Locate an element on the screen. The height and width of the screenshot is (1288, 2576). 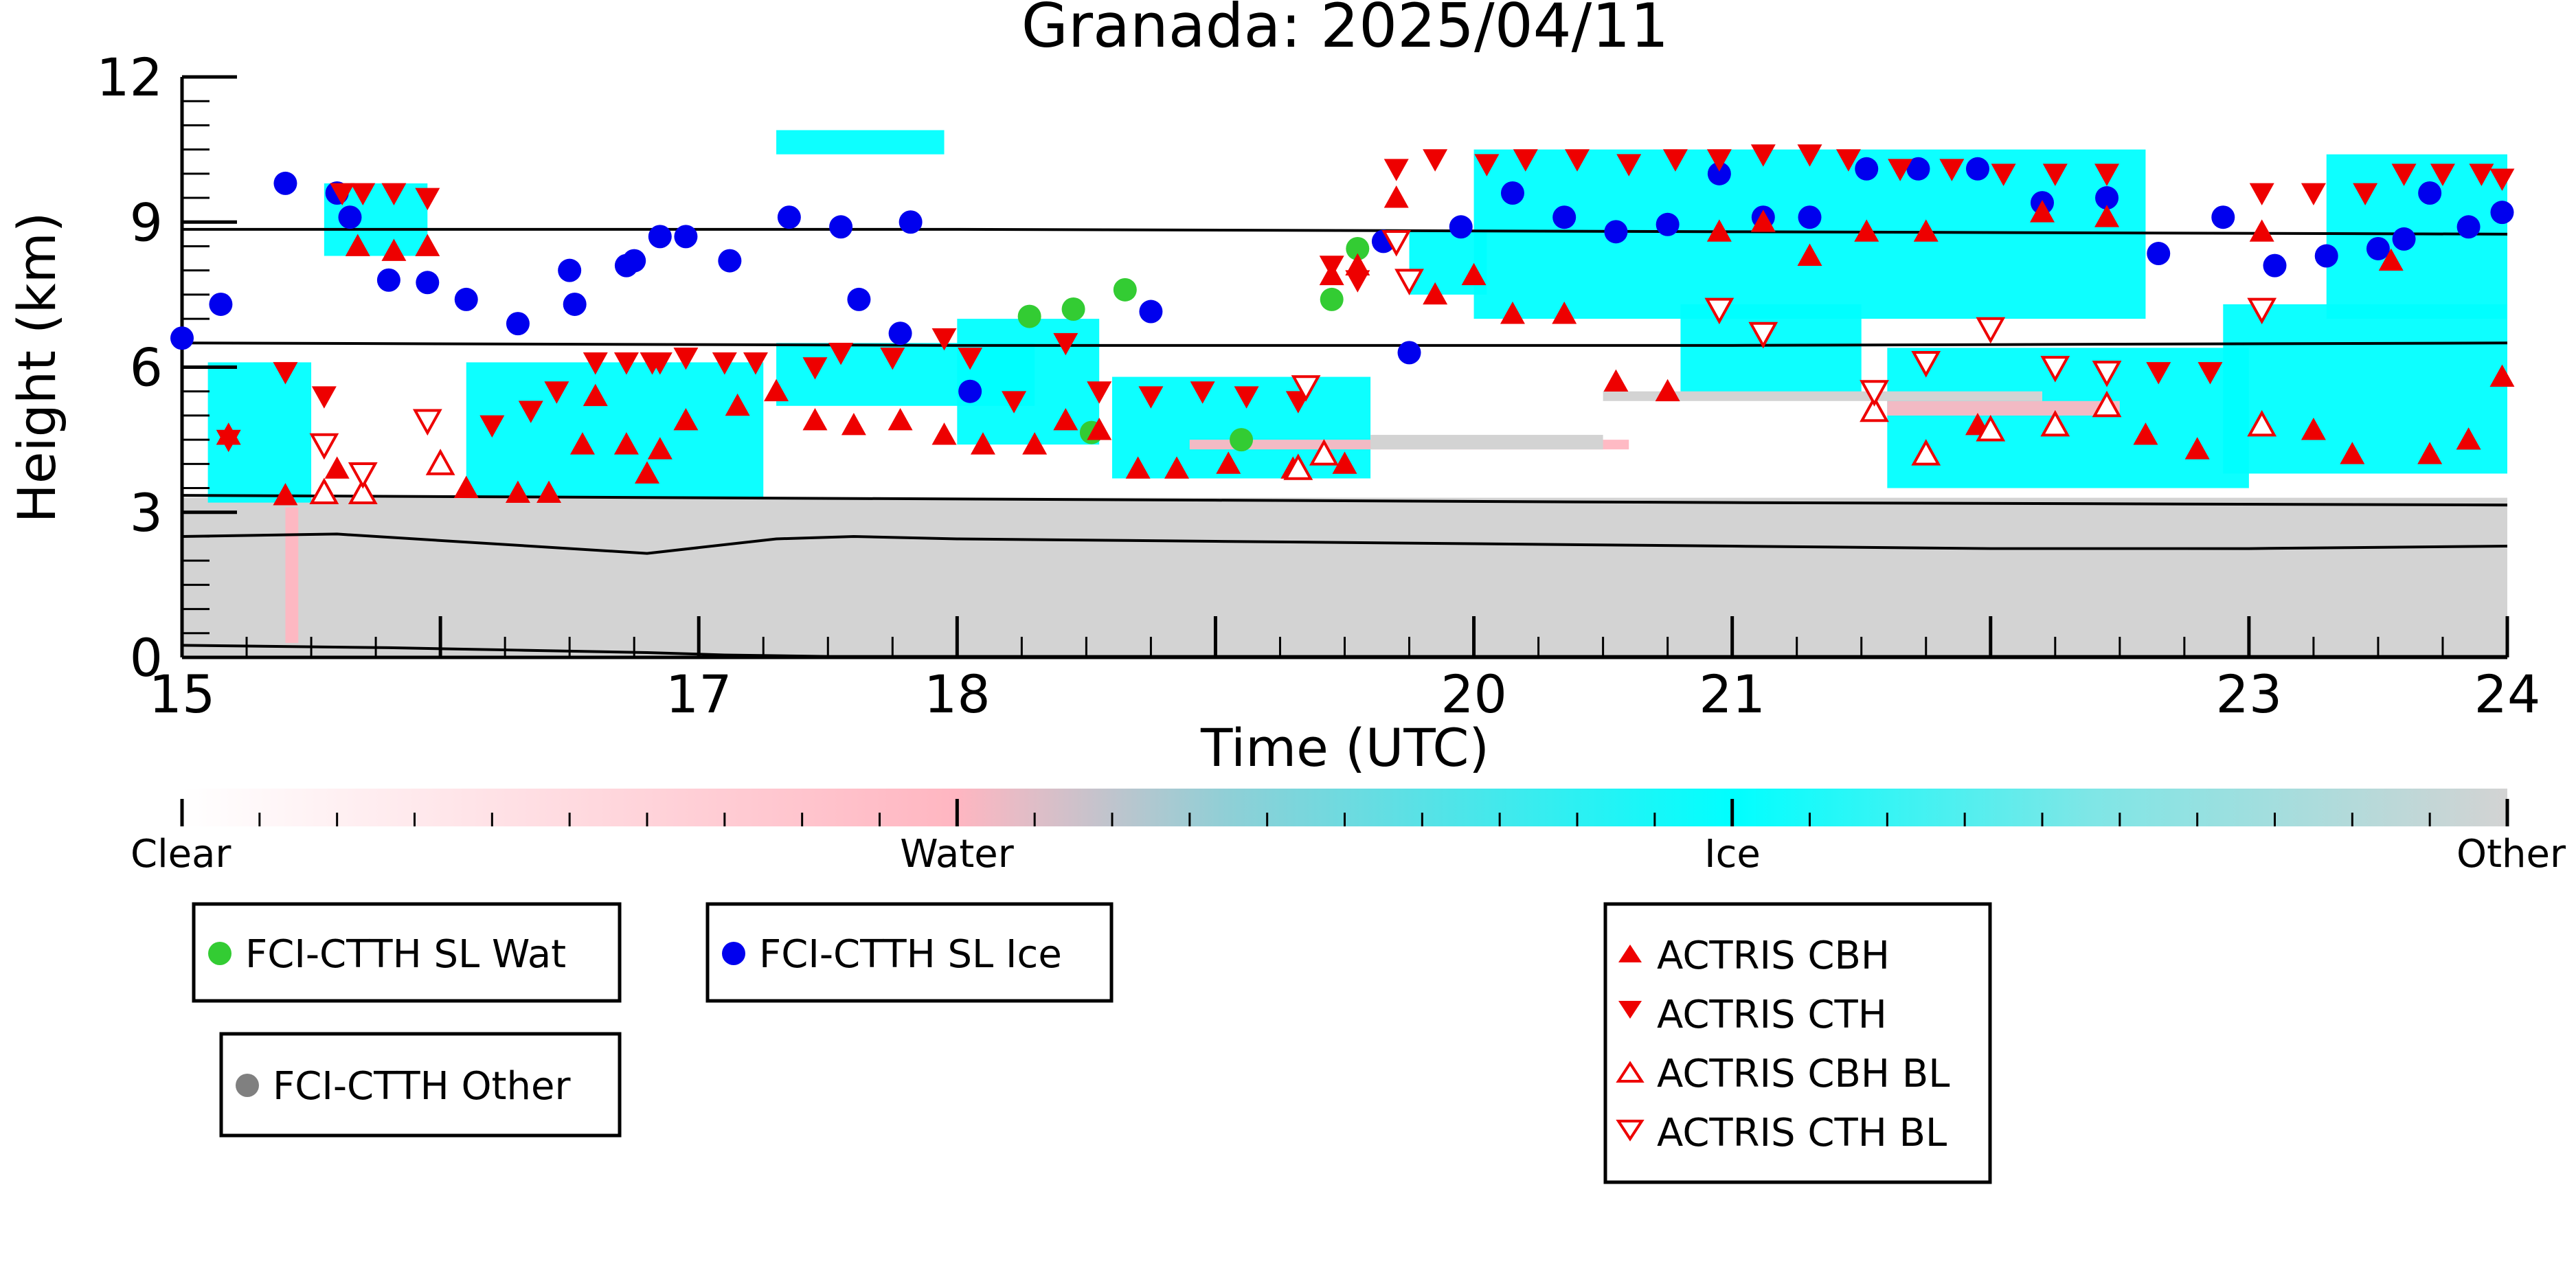
legend-marker-sl-ice is located at coordinates (733, 953).